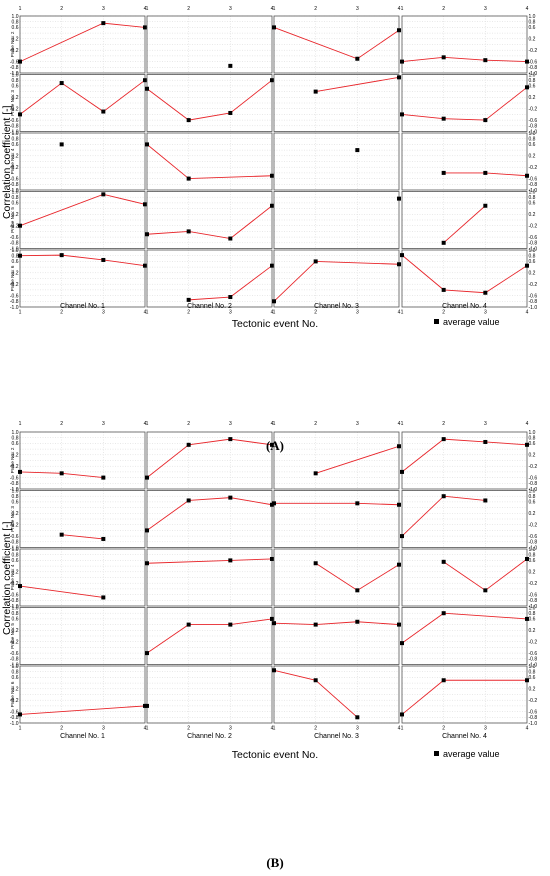 The width and height of the screenshot is (550, 876). I want to click on subplot-frame-p1-r3-c0, so click(82, 636).